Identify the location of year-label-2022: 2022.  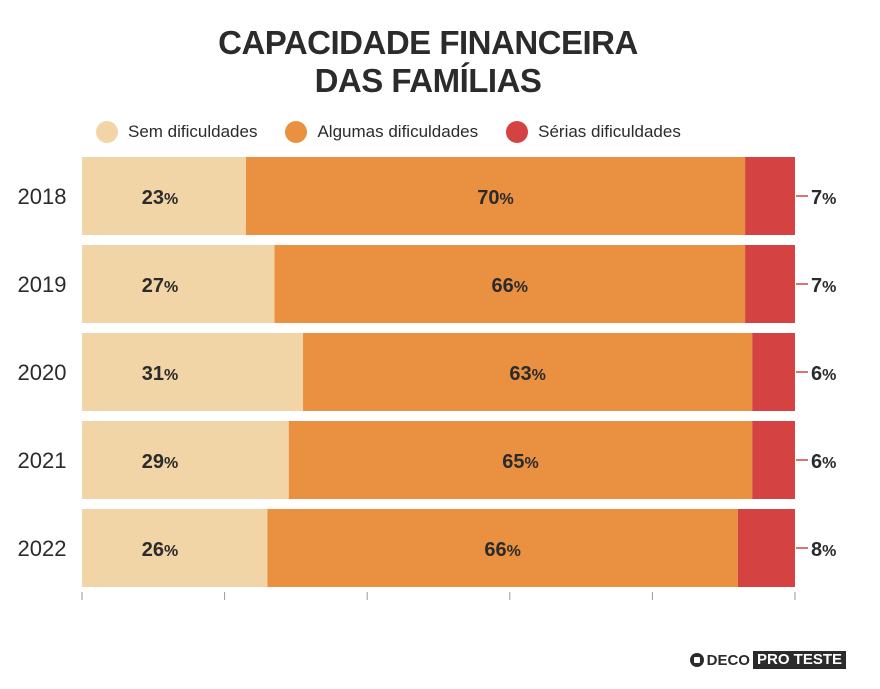
(42, 548).